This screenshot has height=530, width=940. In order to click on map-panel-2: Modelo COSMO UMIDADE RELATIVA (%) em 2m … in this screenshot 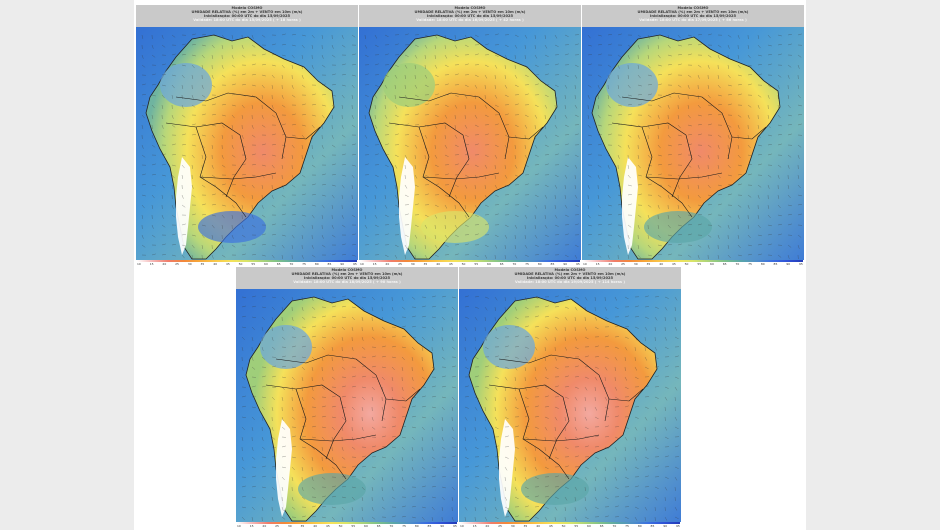, I will do `click(470, 135)`.